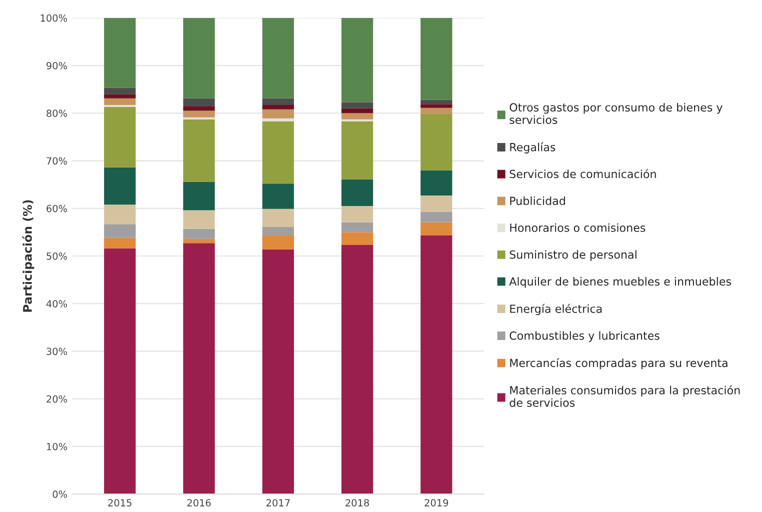 This screenshot has width=762, height=512. Describe the element at coordinates (585, 336) in the screenshot. I see `legend-label: Combustibles y lubricantes` at that location.